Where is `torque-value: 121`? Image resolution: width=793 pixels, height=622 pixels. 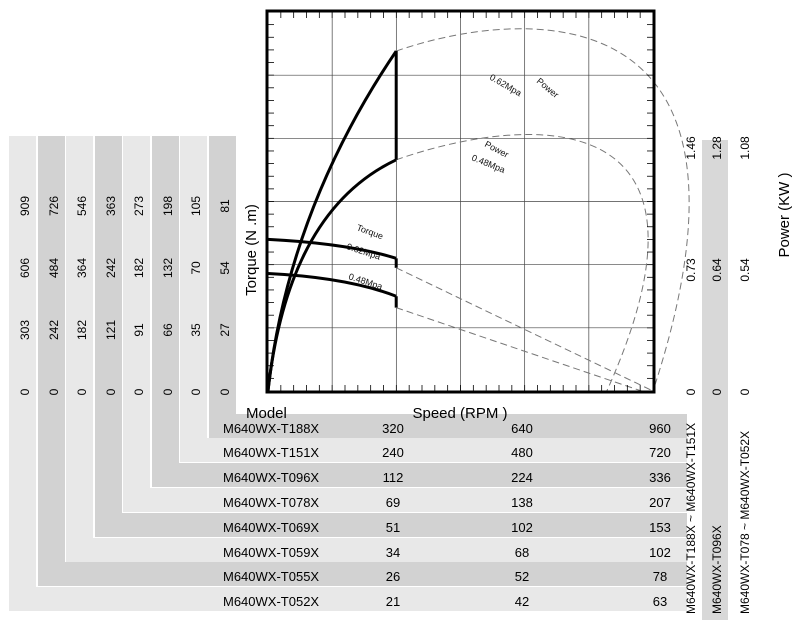
torque-value: 121 is located at coordinates (111, 330).